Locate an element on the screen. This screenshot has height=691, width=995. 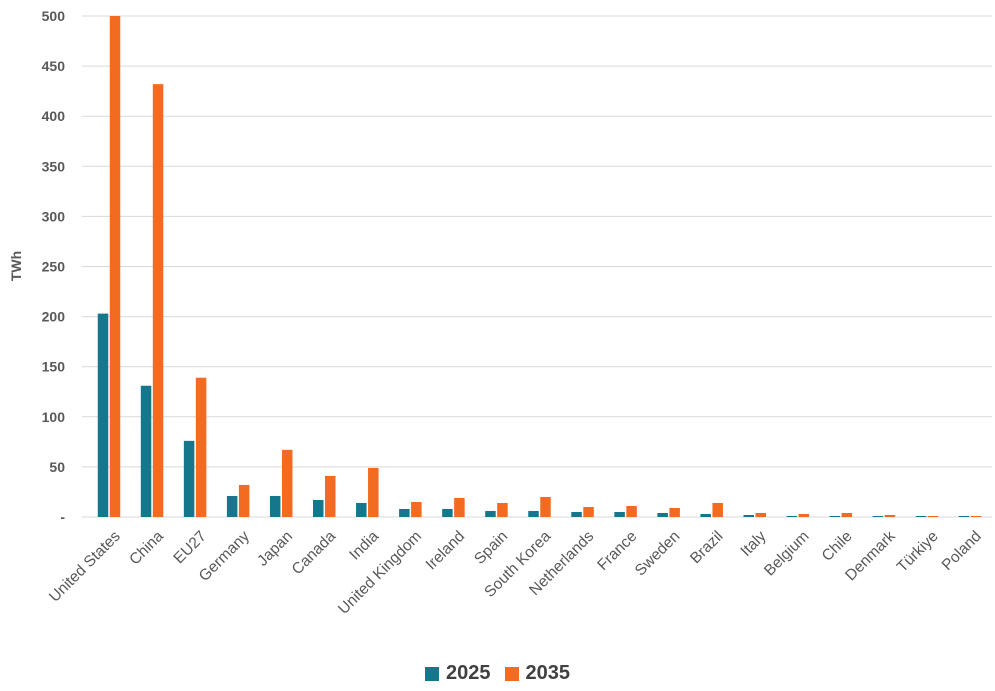
x-tick-label: Sweden is located at coordinates (658, 554).